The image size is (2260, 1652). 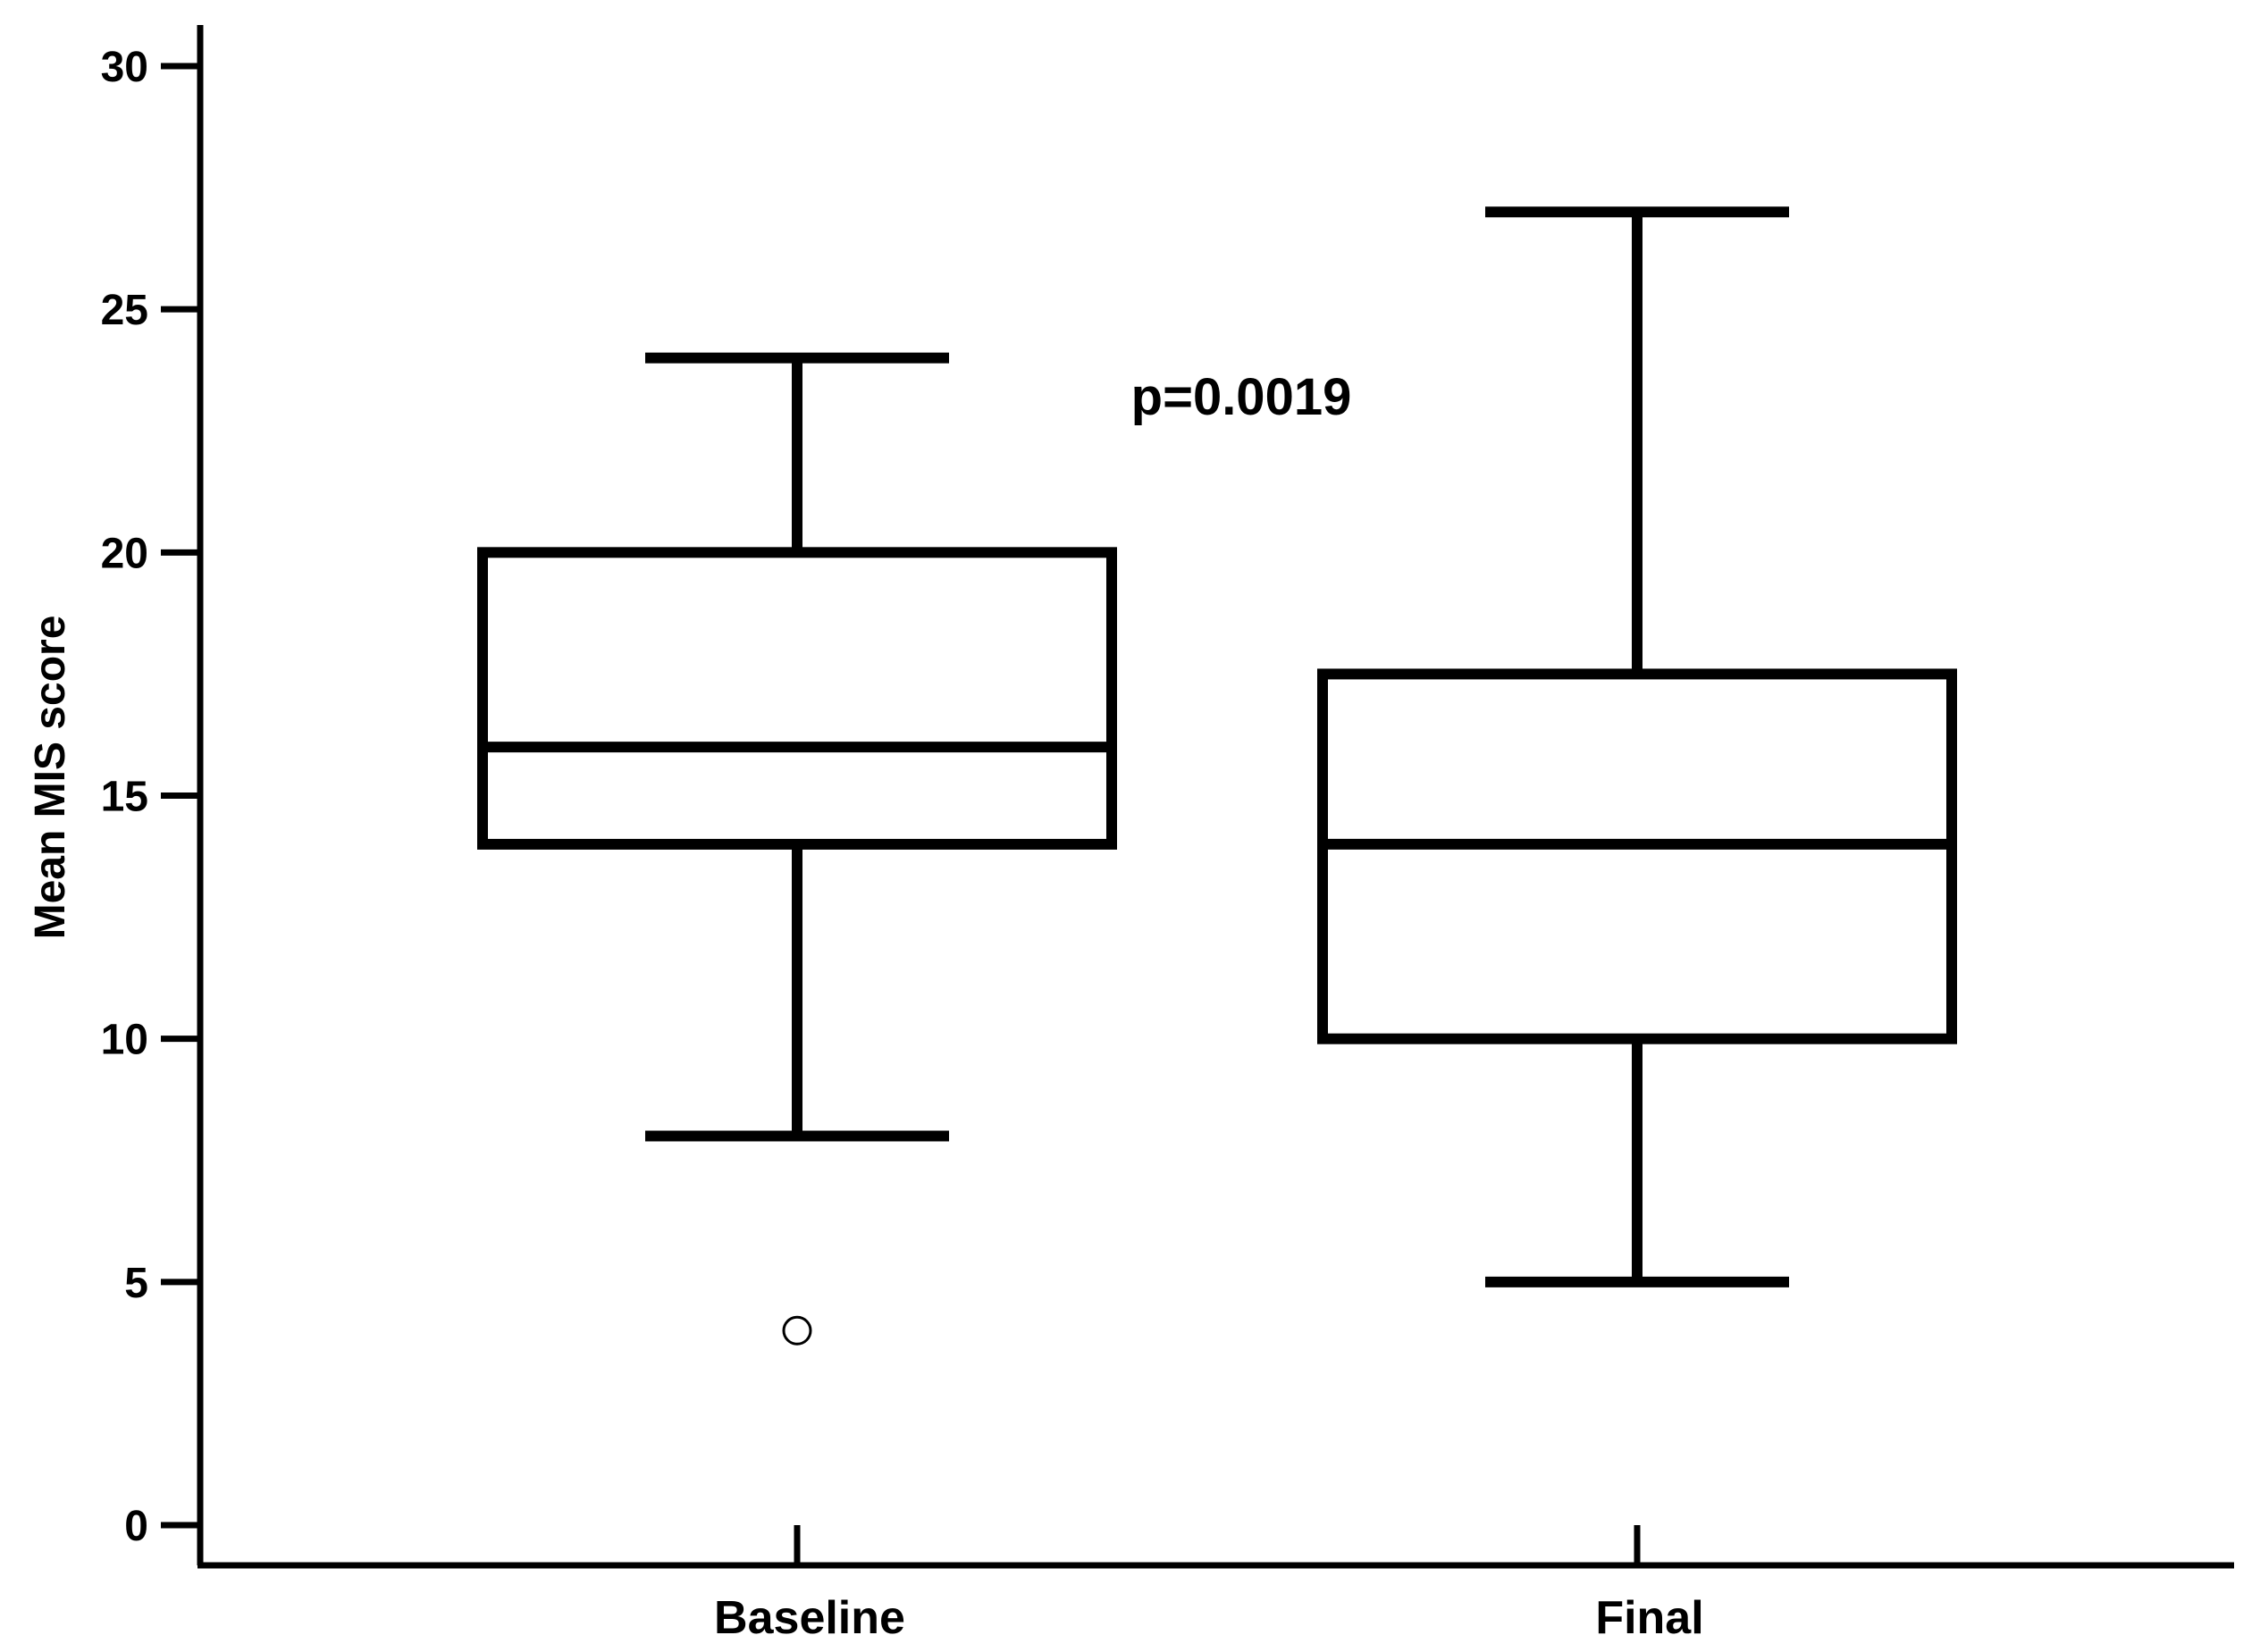 What do you see at coordinates (797, 1330) in the screenshot?
I see `outlier-point` at bounding box center [797, 1330].